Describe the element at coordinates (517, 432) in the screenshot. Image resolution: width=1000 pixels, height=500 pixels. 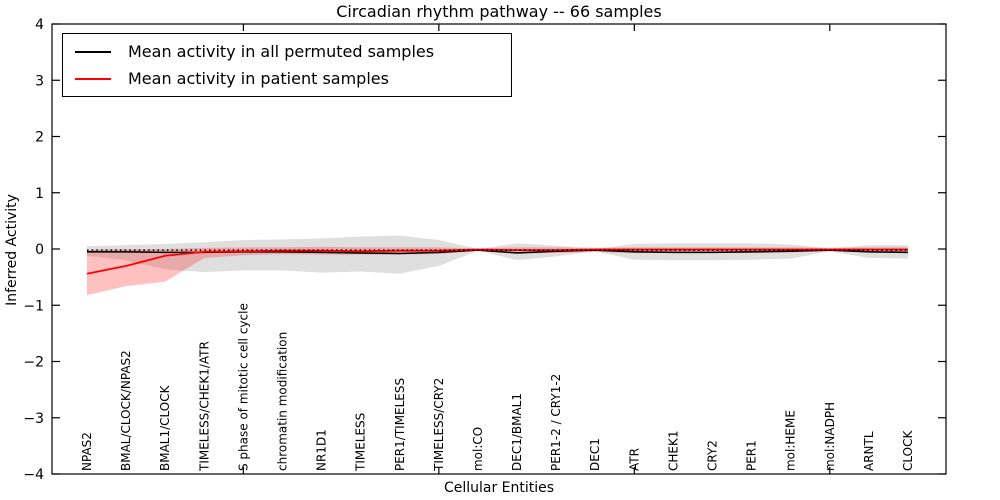
I see `x-category-label: DEC1/BMAL1` at that location.